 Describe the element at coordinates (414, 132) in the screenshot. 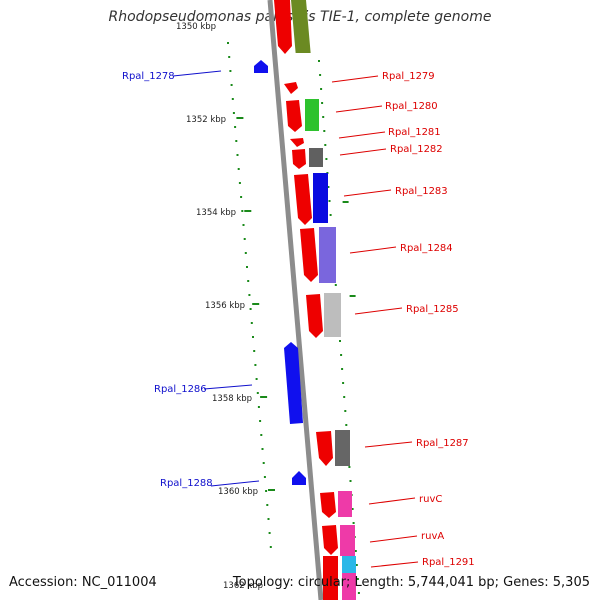

I see `label-rpal-1281: Rpal_1281` at that location.